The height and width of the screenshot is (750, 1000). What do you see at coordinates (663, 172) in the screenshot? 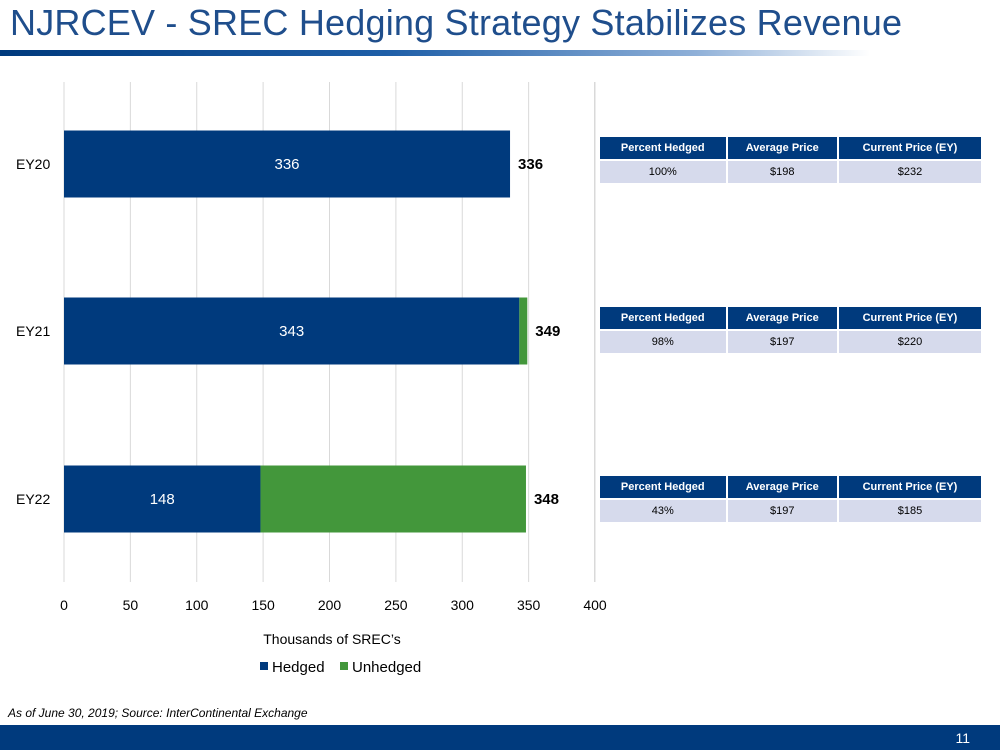
I see `cell-percent-hedged: 100%` at bounding box center [663, 172].